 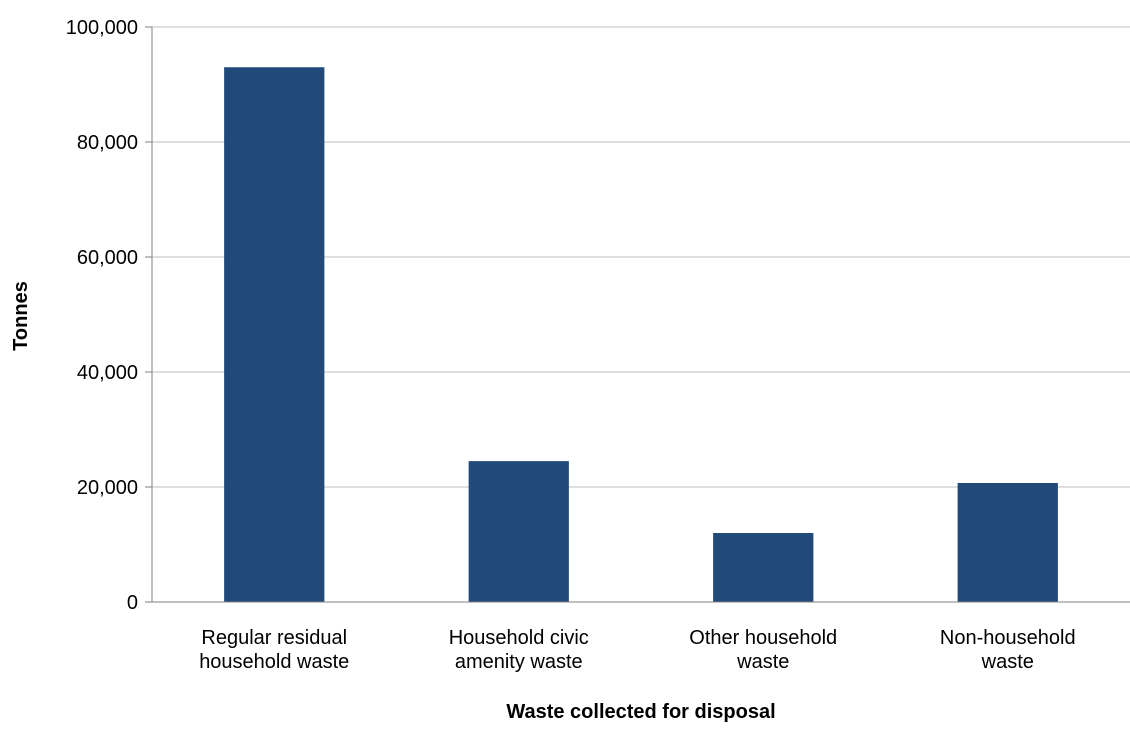 What do you see at coordinates (107, 143) in the screenshot?
I see `y-tick-label: 80,000` at bounding box center [107, 143].